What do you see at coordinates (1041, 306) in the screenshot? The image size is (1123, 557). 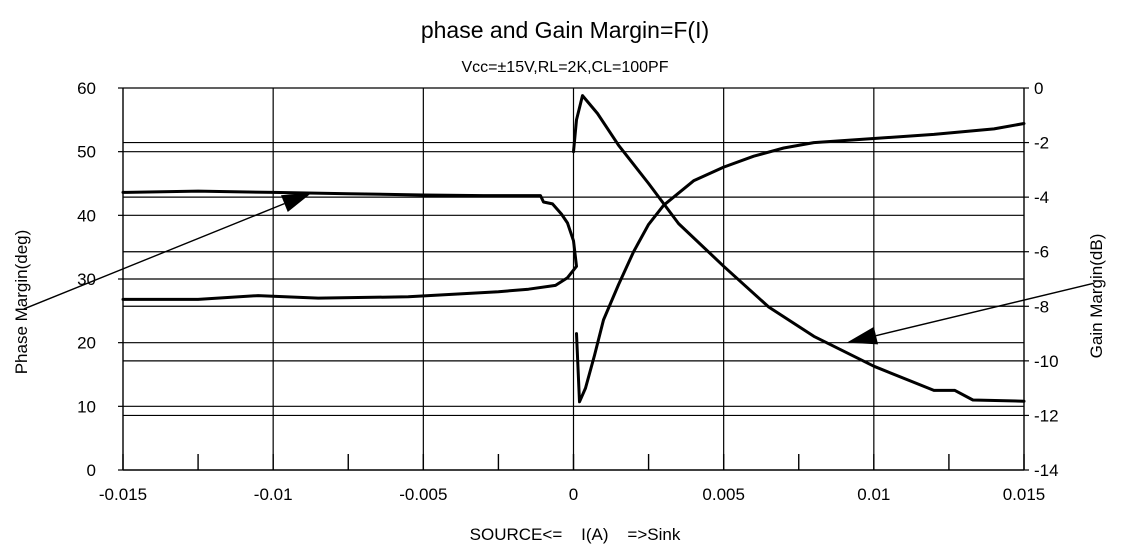 I see `y-right-tick-label: -8` at bounding box center [1041, 306].